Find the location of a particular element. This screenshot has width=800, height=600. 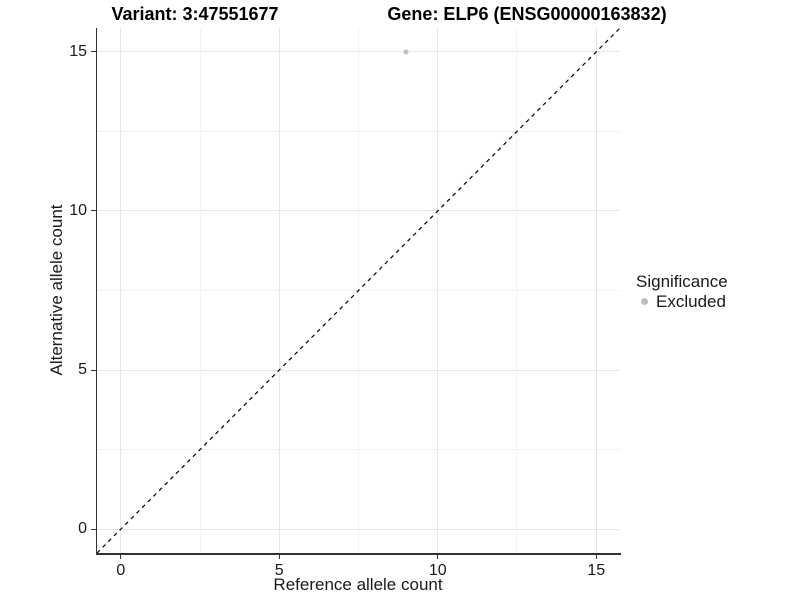

y-axis-title: Alternative allele count is located at coordinates (56, 290).